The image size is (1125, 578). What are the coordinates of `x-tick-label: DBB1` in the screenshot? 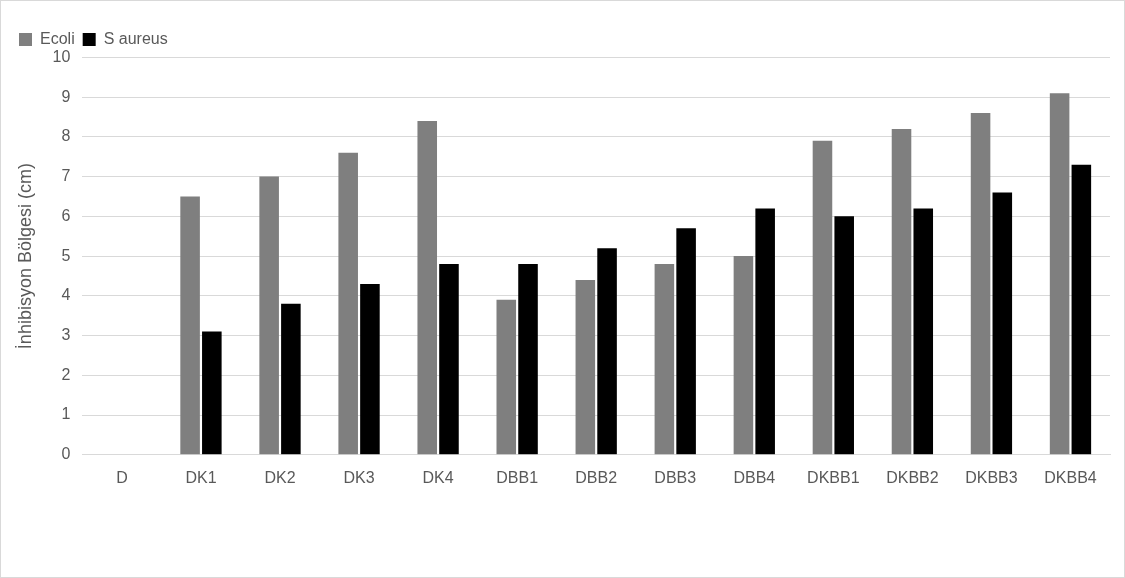 It's located at (517, 477).